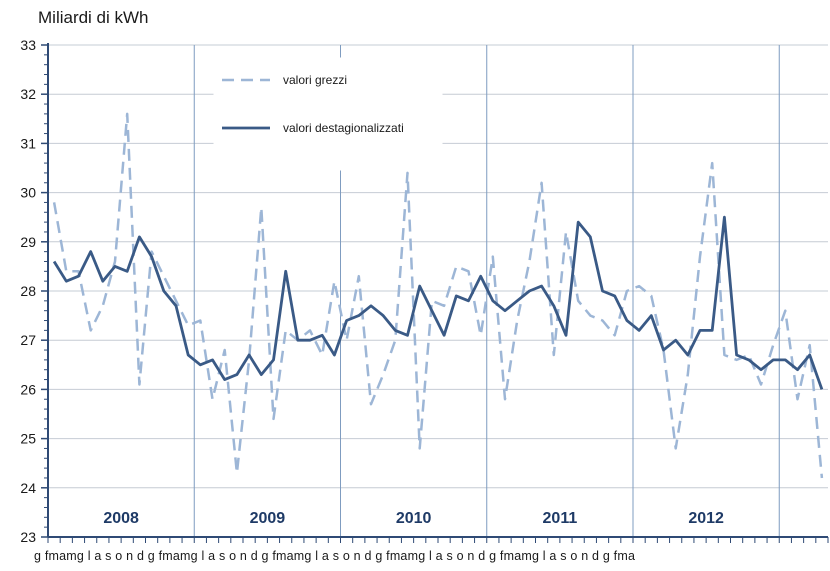  I want to click on legend-label-raw: valori grezzi, so click(315, 80).